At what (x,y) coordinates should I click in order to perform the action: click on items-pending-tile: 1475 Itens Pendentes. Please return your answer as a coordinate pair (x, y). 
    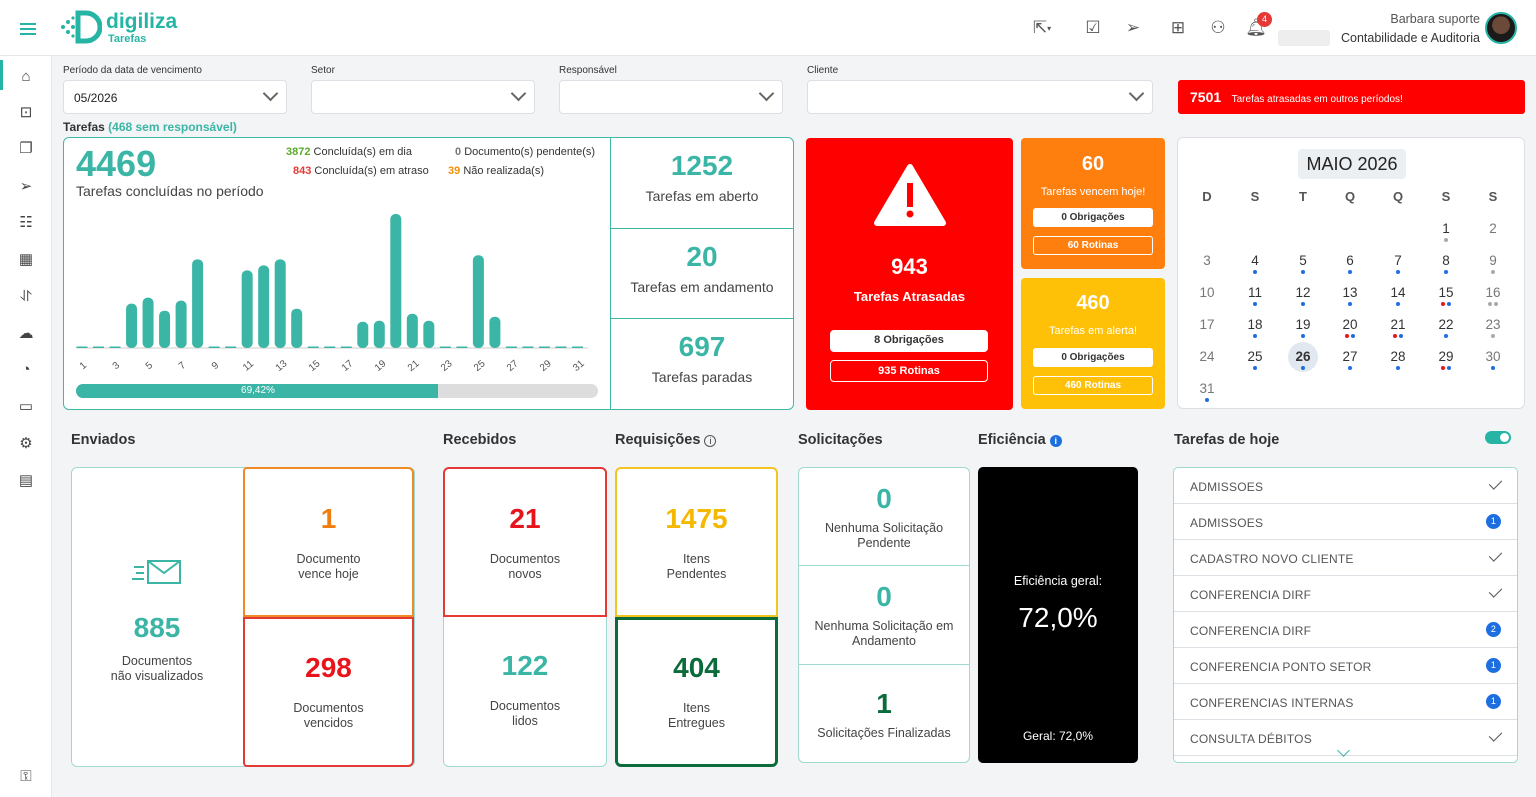
    Looking at the image, I should click on (696, 542).